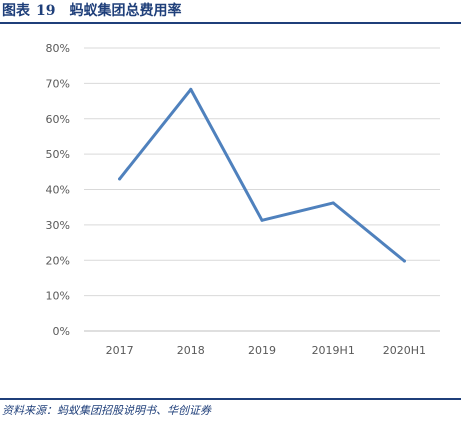  I want to click on y-axis-ticks: 0% 10% 20% 30% 40% 50% 60% 70% 80%, so click(58, 190).